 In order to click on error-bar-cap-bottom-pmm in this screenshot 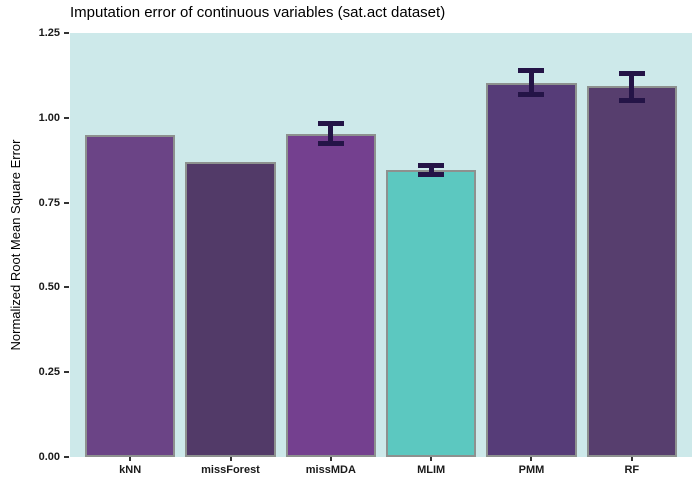, I will do `click(531, 95)`.